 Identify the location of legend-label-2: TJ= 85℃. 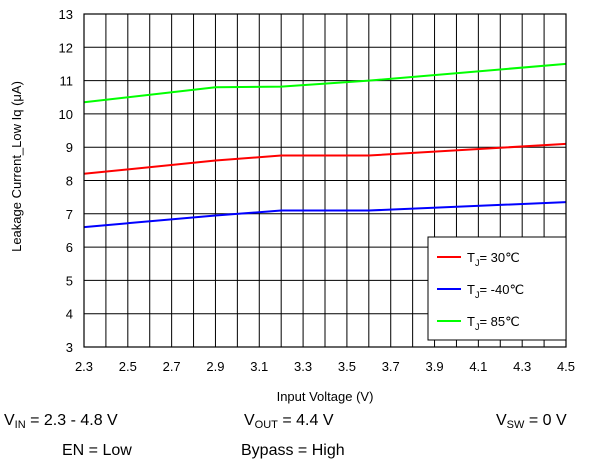
(493, 323).